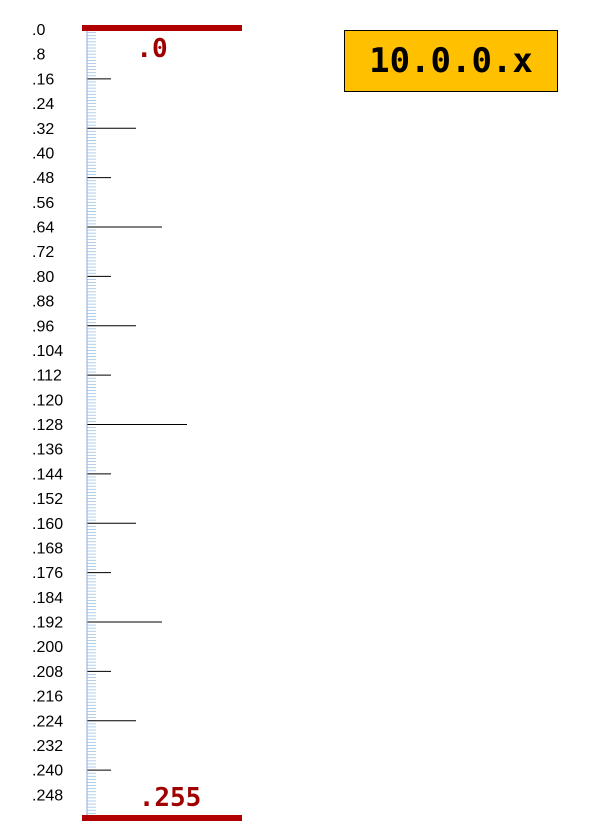  Describe the element at coordinates (47, 573) in the screenshot. I see `tick-label: .176` at that location.